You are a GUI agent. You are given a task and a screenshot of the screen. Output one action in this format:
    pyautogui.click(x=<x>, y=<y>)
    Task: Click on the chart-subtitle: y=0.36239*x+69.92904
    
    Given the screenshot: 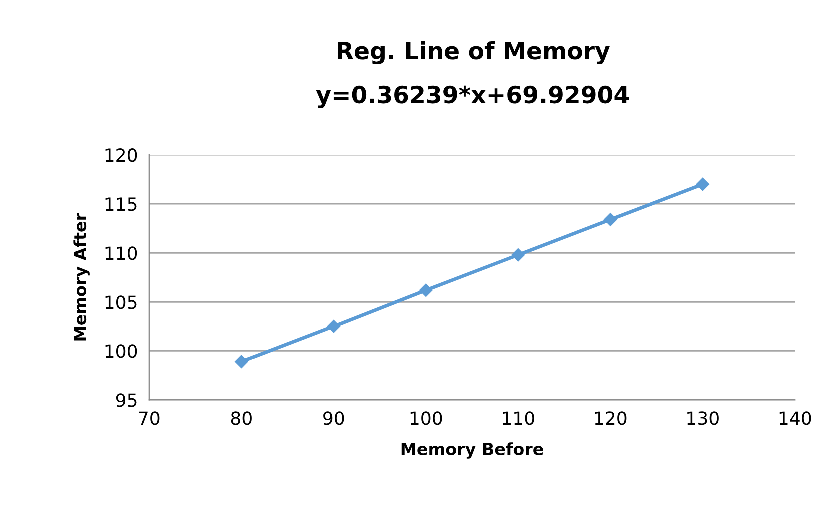 What is the action you would take?
    pyautogui.click(x=473, y=97)
    